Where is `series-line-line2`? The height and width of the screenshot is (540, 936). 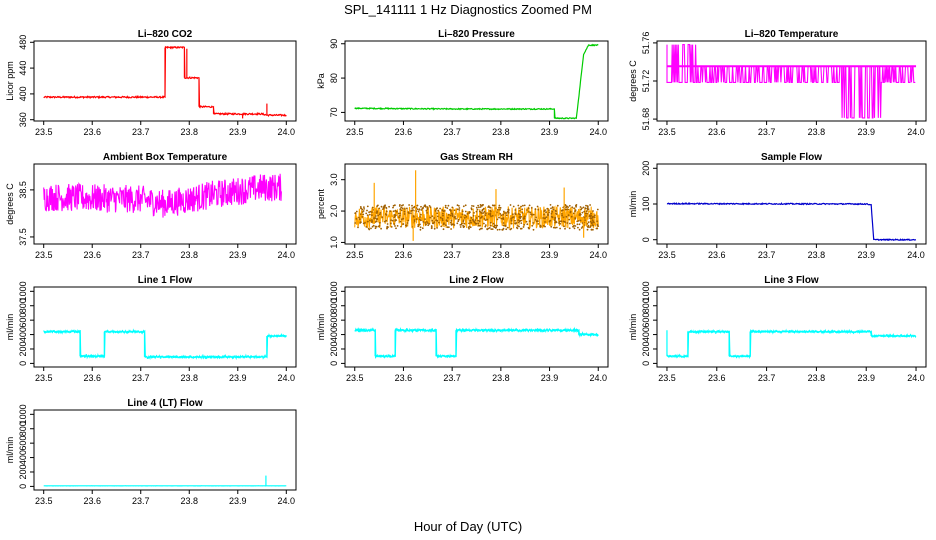 series-line-line2 is located at coordinates (476, 343).